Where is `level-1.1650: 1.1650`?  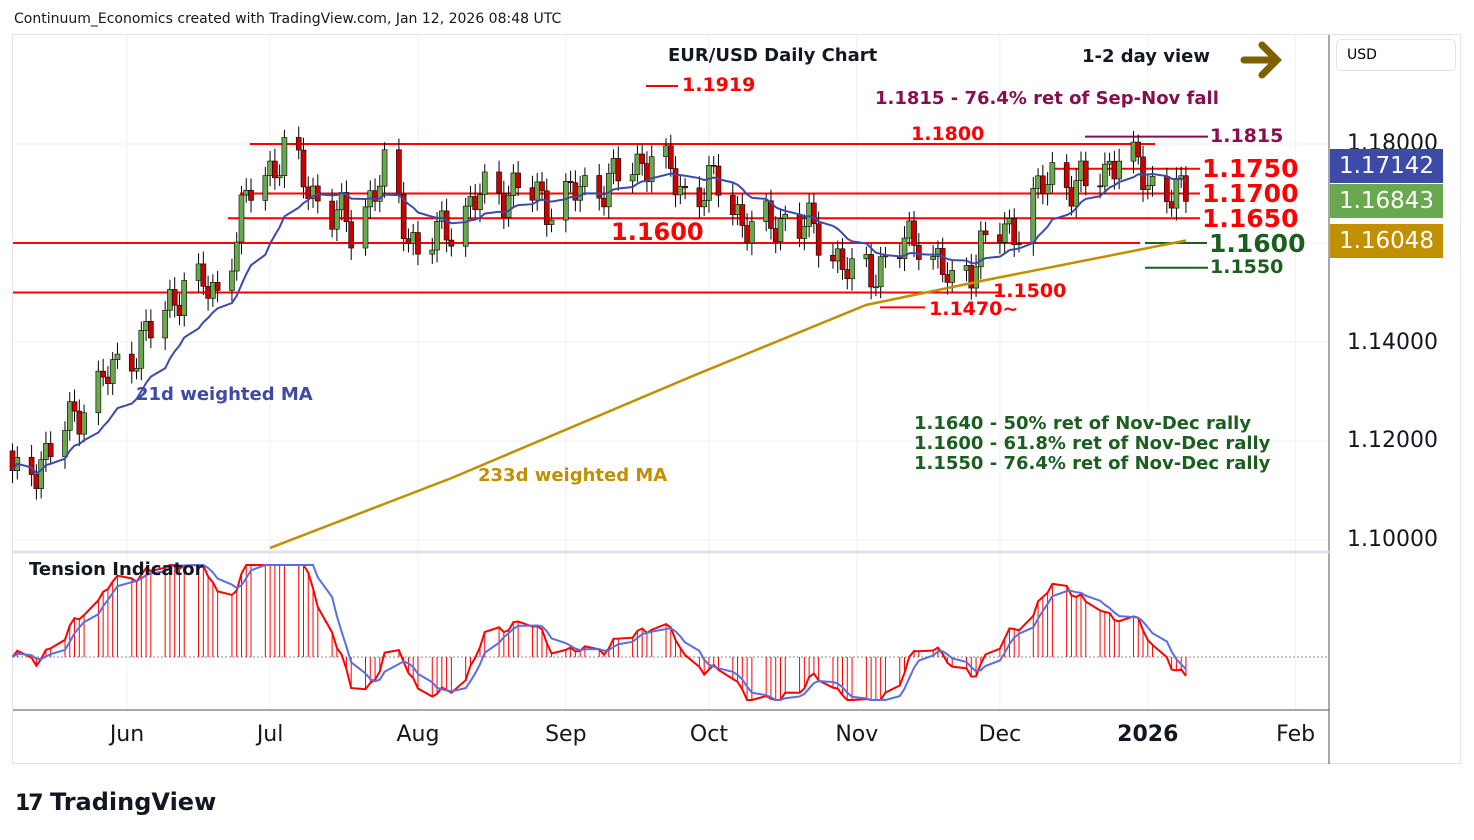 level-1.1650: 1.1650 is located at coordinates (1250, 218).